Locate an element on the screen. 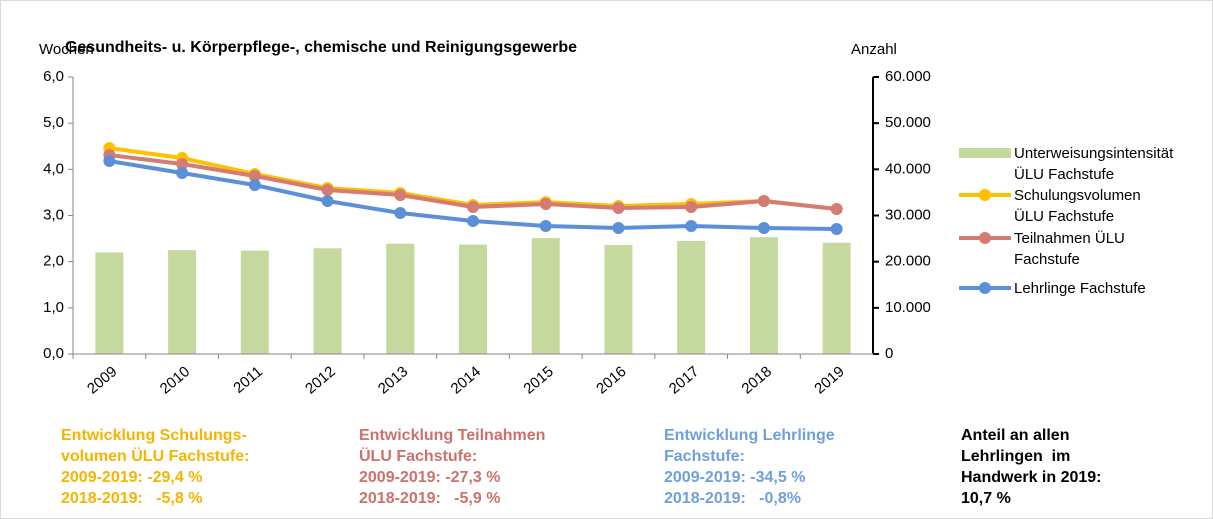  note-line: volumen ÜLU Fachstufe: is located at coordinates (155, 456).